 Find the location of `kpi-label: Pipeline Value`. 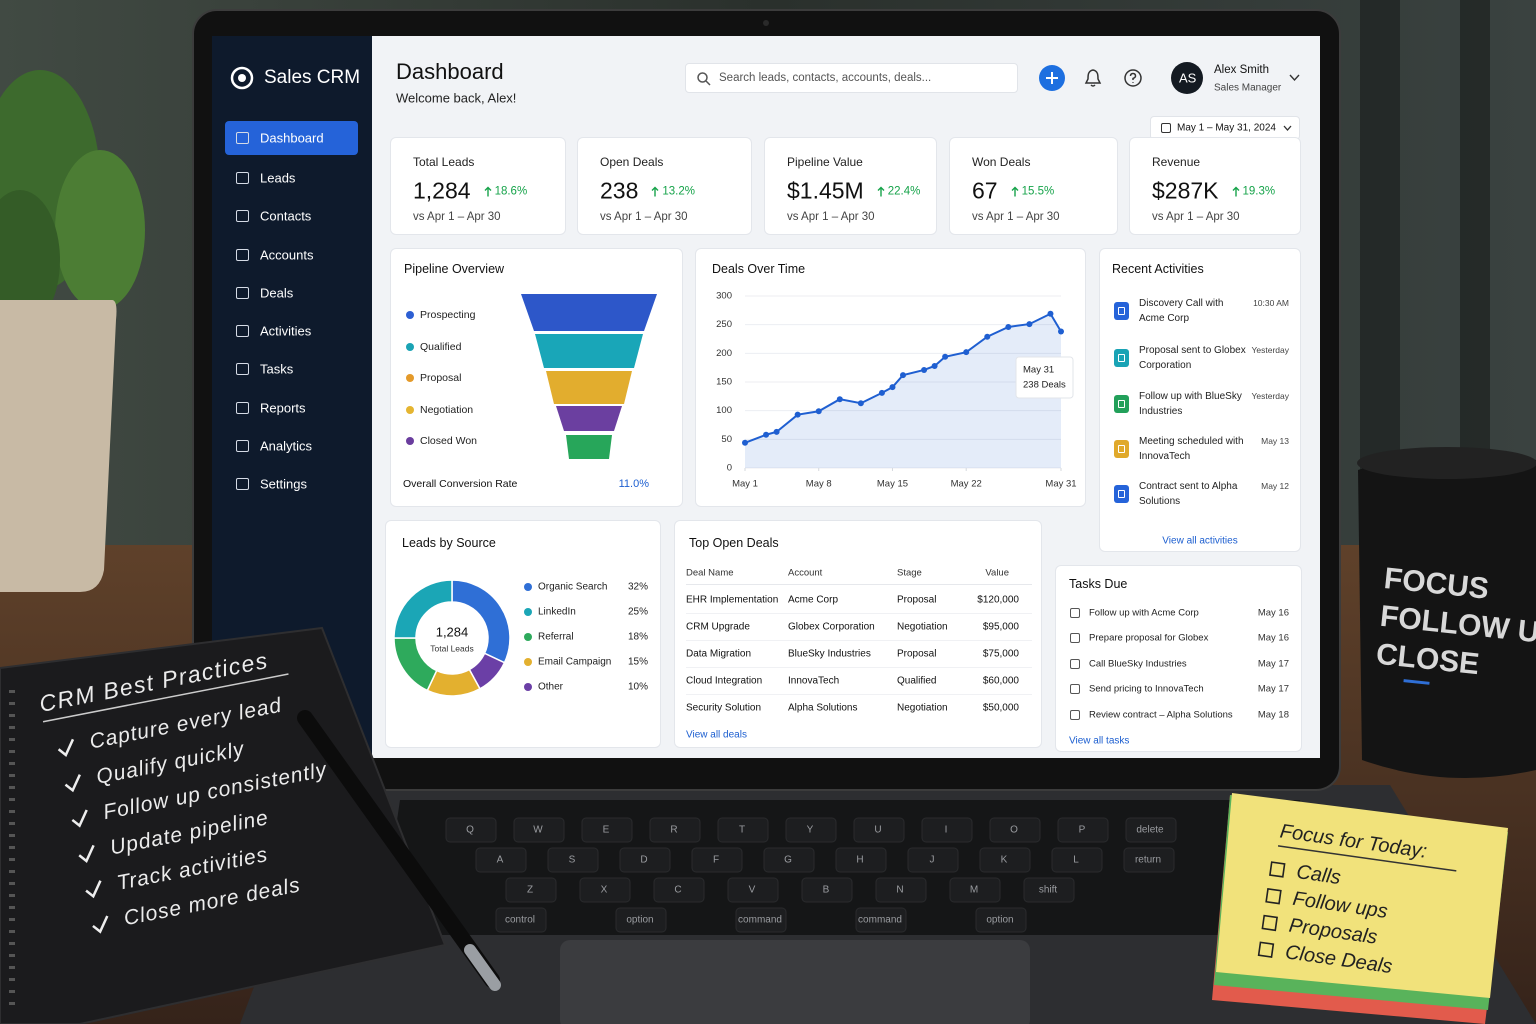

kpi-label: Pipeline Value is located at coordinates (825, 162).